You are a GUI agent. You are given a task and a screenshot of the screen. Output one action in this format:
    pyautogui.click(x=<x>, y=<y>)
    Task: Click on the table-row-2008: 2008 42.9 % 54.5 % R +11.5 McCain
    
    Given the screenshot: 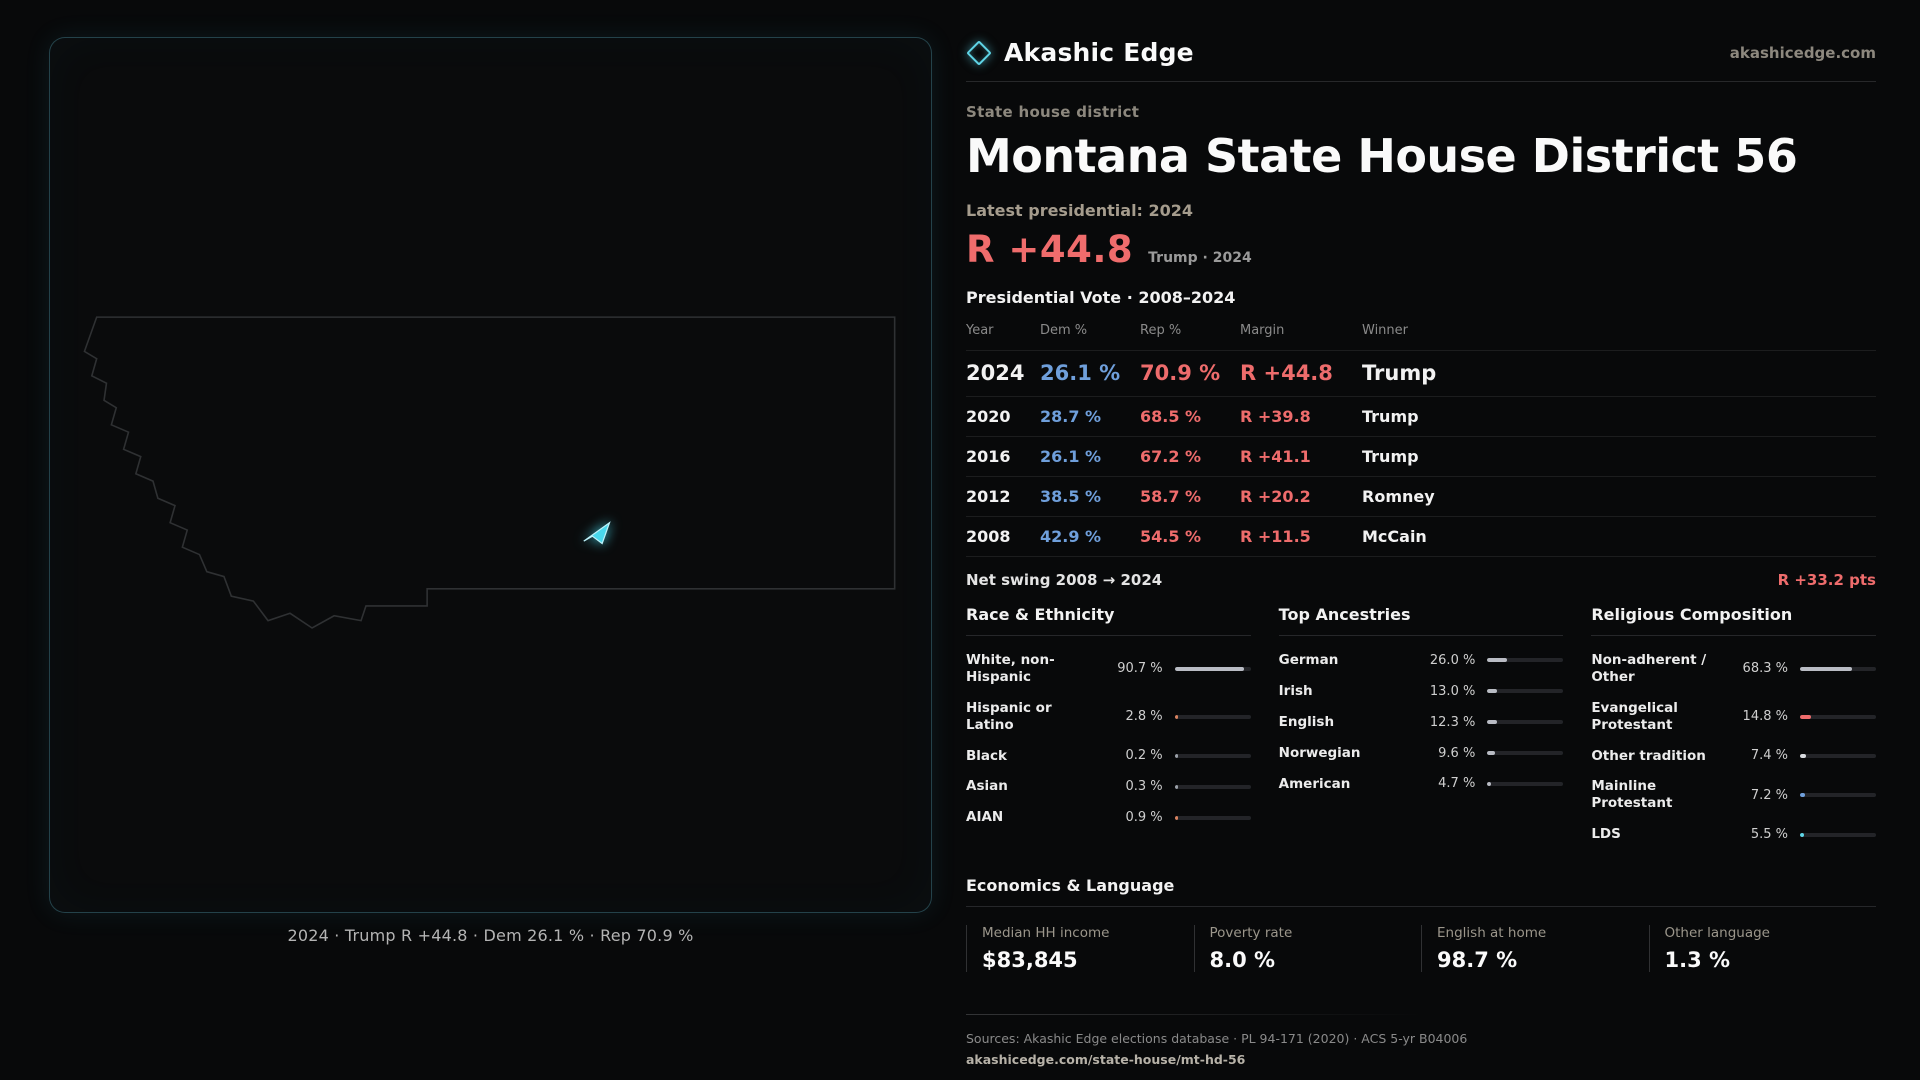 What is the action you would take?
    pyautogui.click(x=1421, y=536)
    